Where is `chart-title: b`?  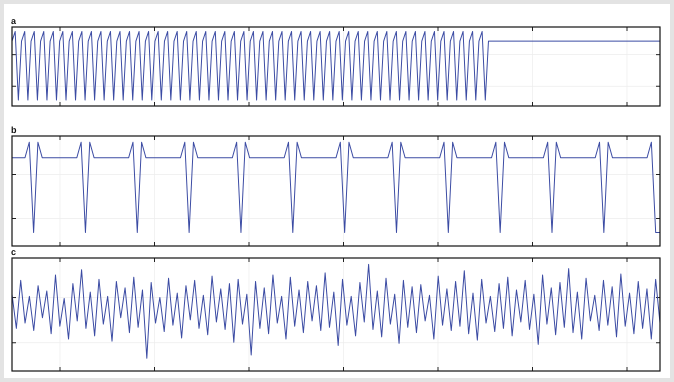 chart-title: b is located at coordinates (14, 130).